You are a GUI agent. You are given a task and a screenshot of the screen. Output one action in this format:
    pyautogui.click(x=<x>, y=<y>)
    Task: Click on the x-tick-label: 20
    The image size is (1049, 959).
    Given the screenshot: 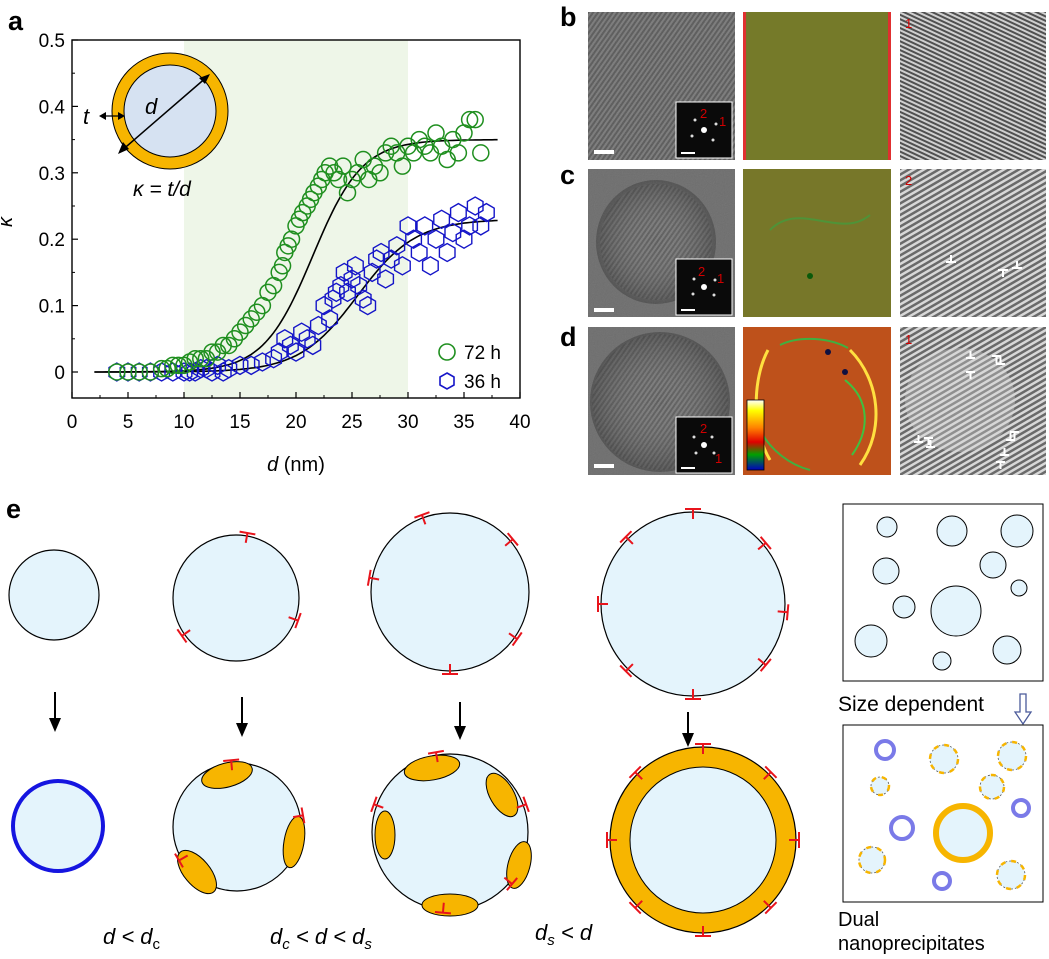 What is the action you would take?
    pyautogui.click(x=295, y=422)
    